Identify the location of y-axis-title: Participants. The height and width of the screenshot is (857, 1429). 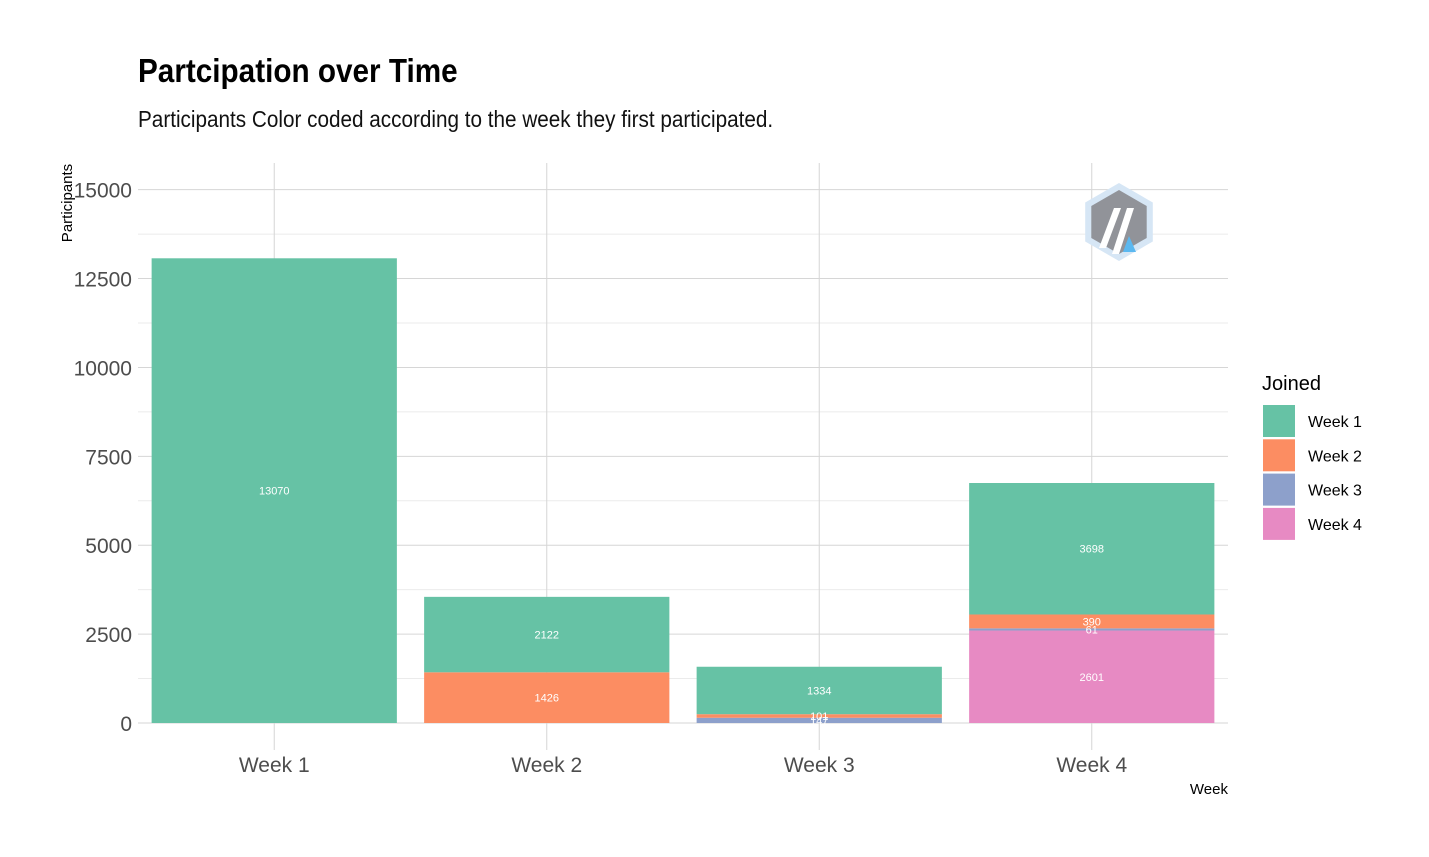
(67, 203).